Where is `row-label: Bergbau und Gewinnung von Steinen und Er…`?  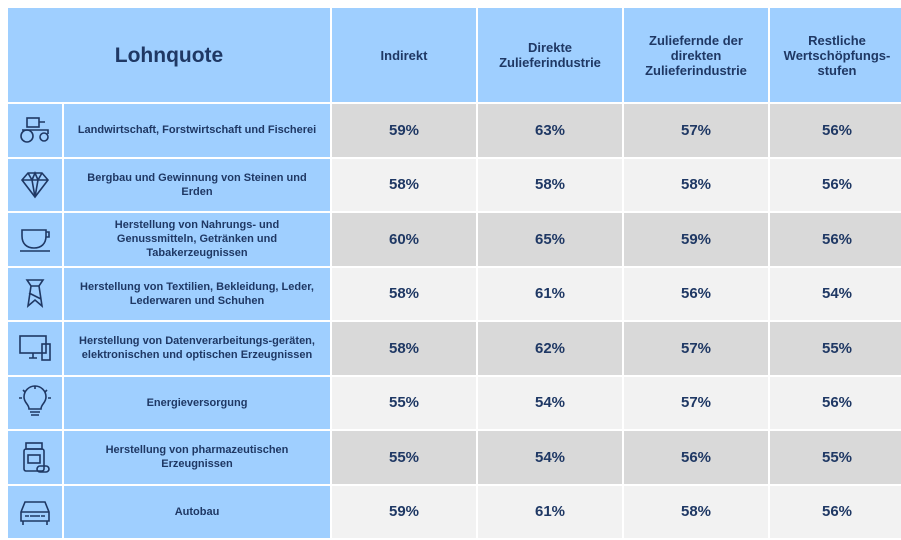 row-label: Bergbau und Gewinnung von Steinen und Er… is located at coordinates (197, 184).